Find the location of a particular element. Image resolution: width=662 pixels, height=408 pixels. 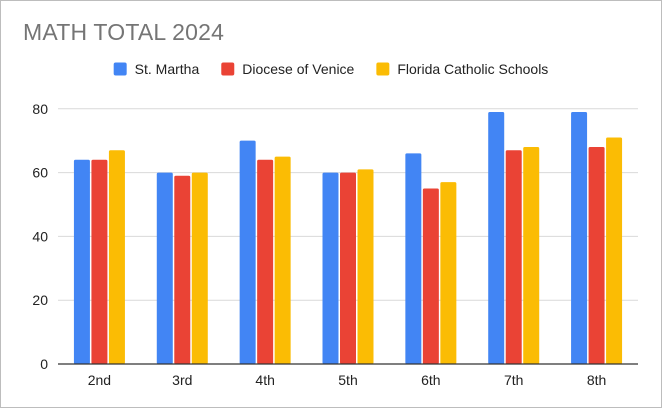

bar-diocese-of-venice-3rd is located at coordinates (182, 269).